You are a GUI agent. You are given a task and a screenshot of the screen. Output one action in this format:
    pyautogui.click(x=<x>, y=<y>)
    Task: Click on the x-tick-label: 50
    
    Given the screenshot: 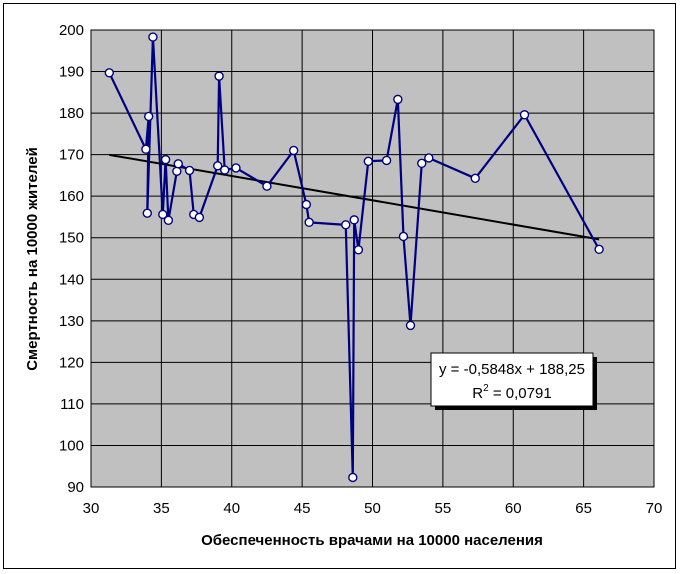 What is the action you would take?
    pyautogui.click(x=372, y=508)
    